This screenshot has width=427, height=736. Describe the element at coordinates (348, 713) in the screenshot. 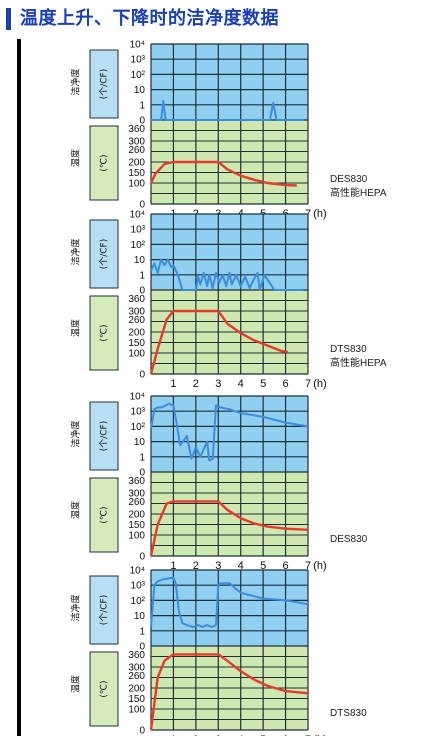

I see `model-label: DTS830` at that location.